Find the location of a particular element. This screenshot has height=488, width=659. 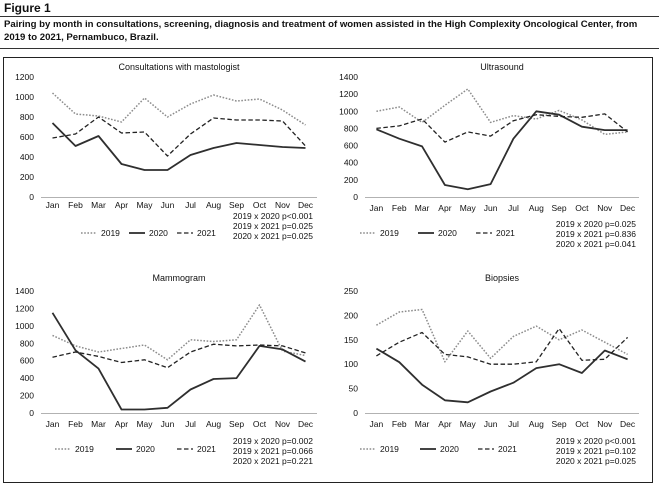

y-tick-label: 1000 is located at coordinates (24, 97).